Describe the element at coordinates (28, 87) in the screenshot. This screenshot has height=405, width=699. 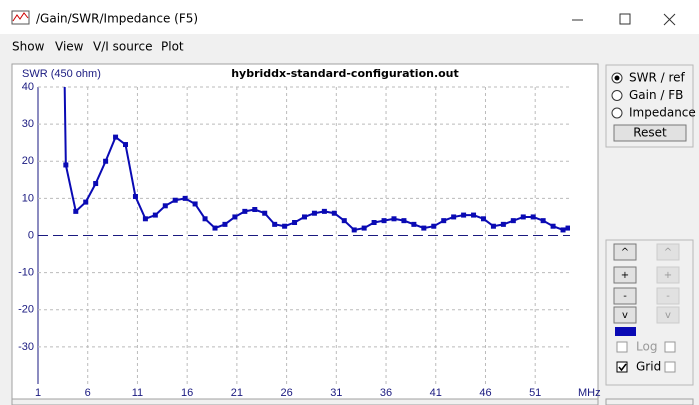
I see `y-tick-label: 40` at that location.